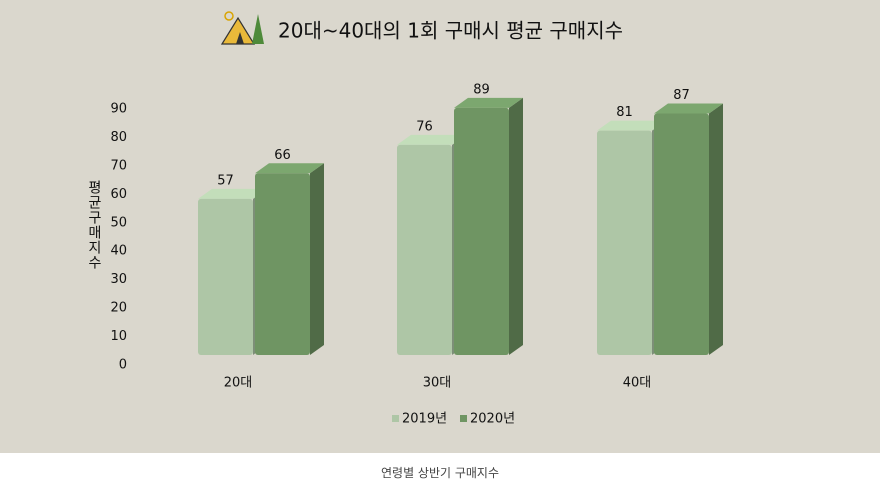 The image size is (880, 497). What do you see at coordinates (118, 194) in the screenshot?
I see `y-tick-label: 60` at bounding box center [118, 194].